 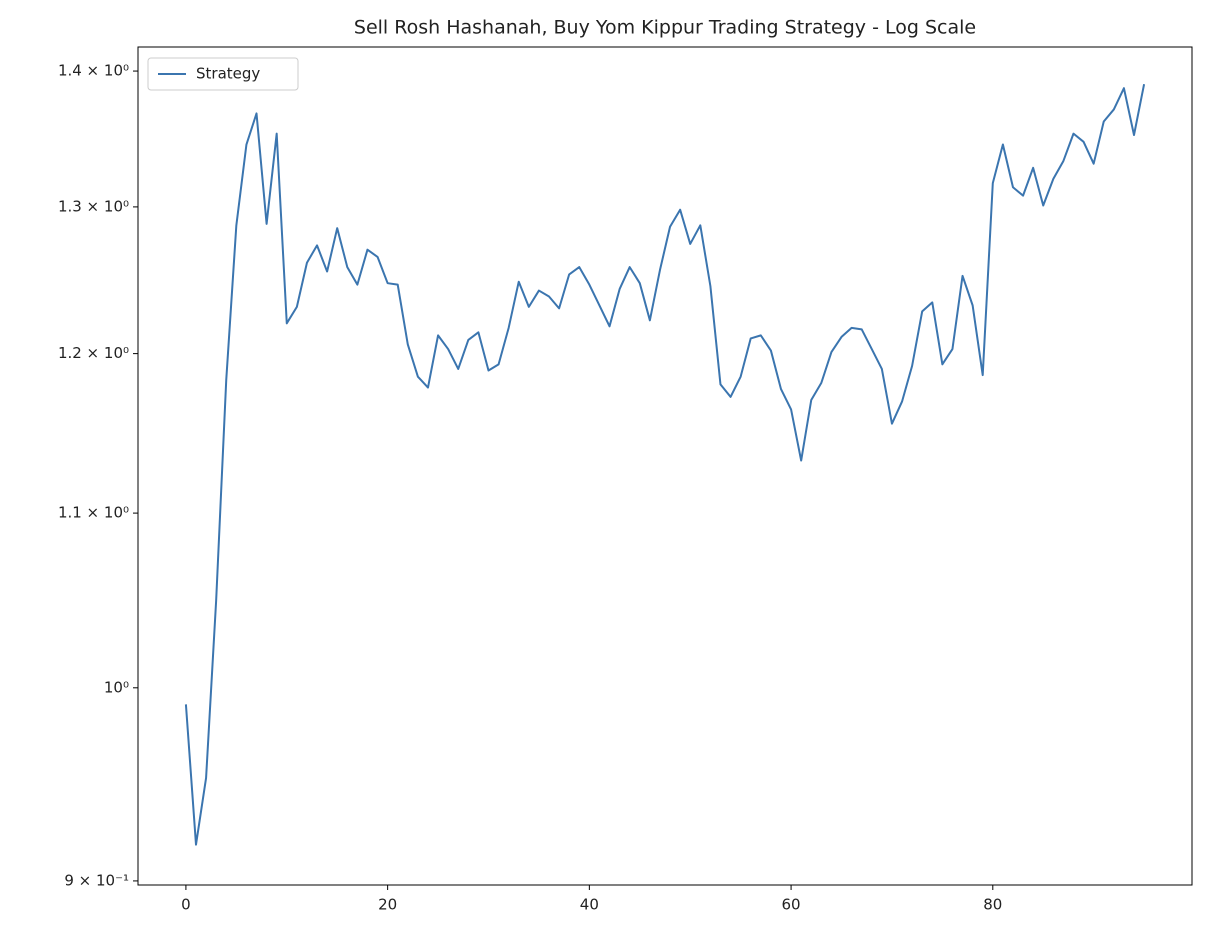 I want to click on x-tick-label: 20, so click(x=387, y=905).